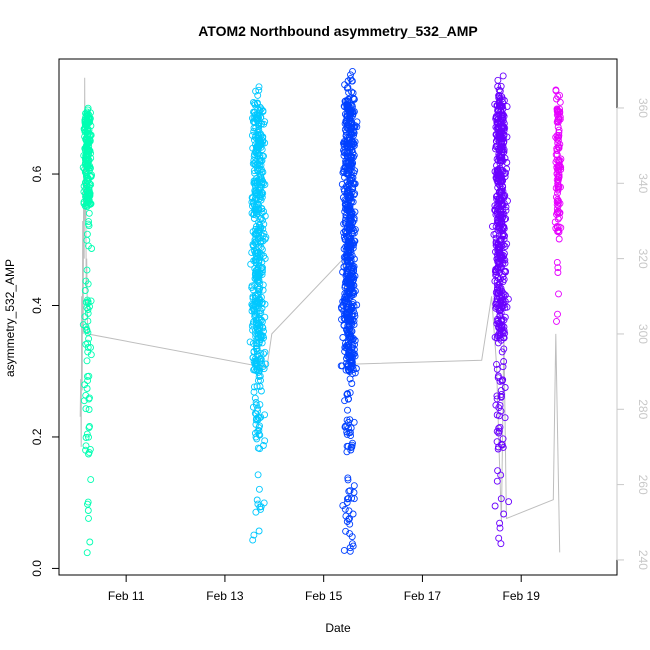 This screenshot has height=650, width=650. Describe the element at coordinates (643, 485) in the screenshot. I see `y2-tick-label: 260` at that location.